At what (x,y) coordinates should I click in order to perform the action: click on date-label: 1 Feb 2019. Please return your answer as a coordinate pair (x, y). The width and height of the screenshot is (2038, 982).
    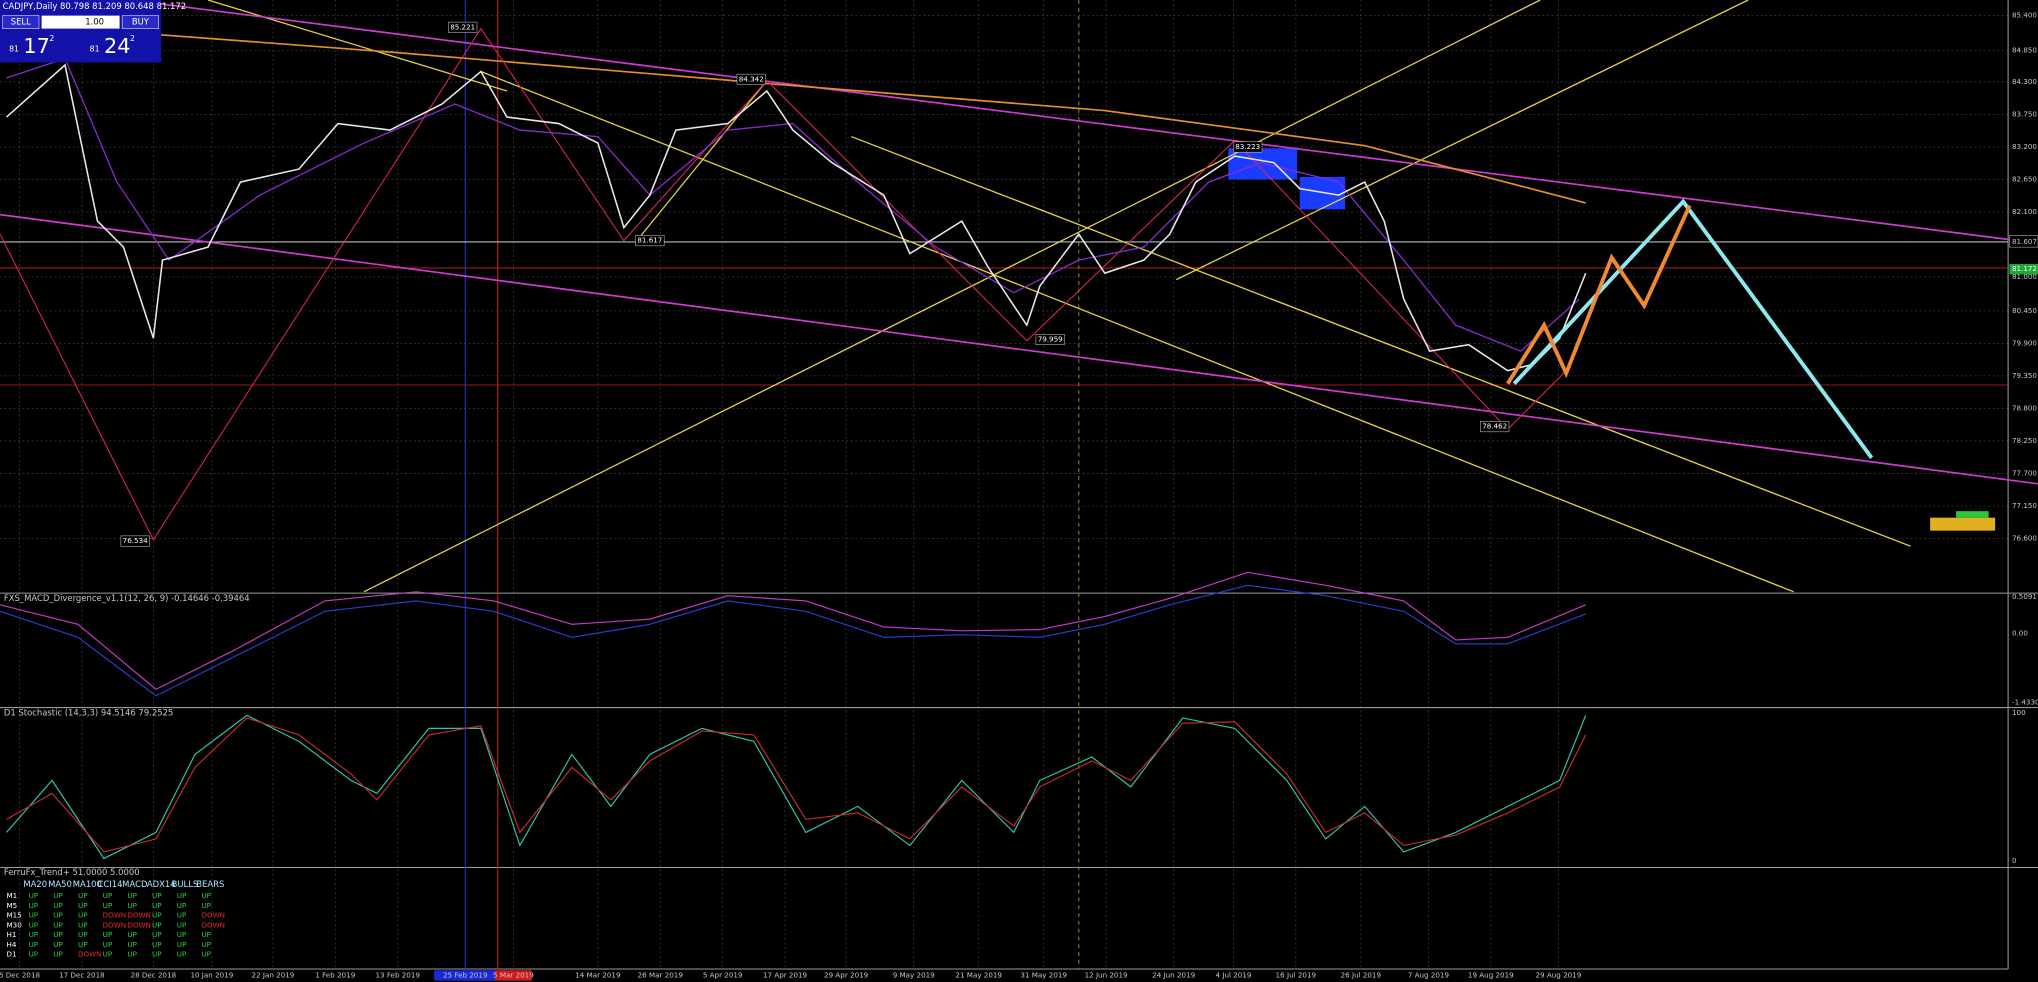
    Looking at the image, I should click on (335, 974).